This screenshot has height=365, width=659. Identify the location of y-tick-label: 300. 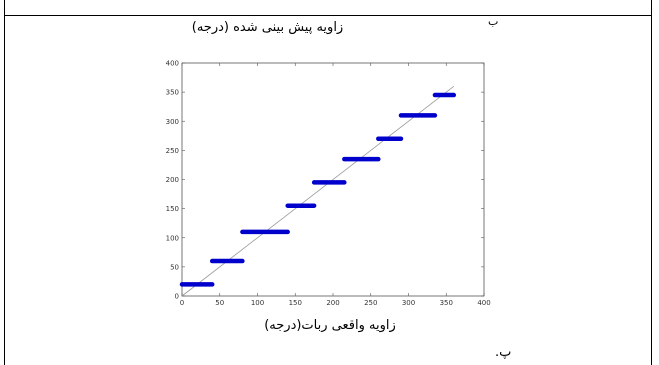
(172, 122).